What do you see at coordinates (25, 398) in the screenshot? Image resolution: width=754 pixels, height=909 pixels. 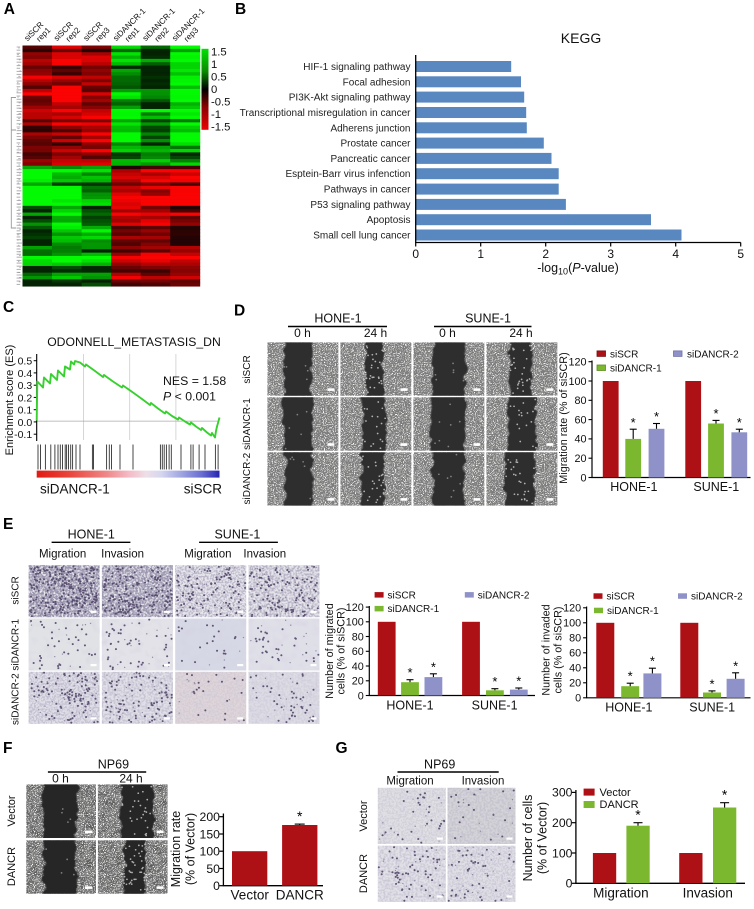 I see `svg-text: 0.2` at bounding box center [25, 398].